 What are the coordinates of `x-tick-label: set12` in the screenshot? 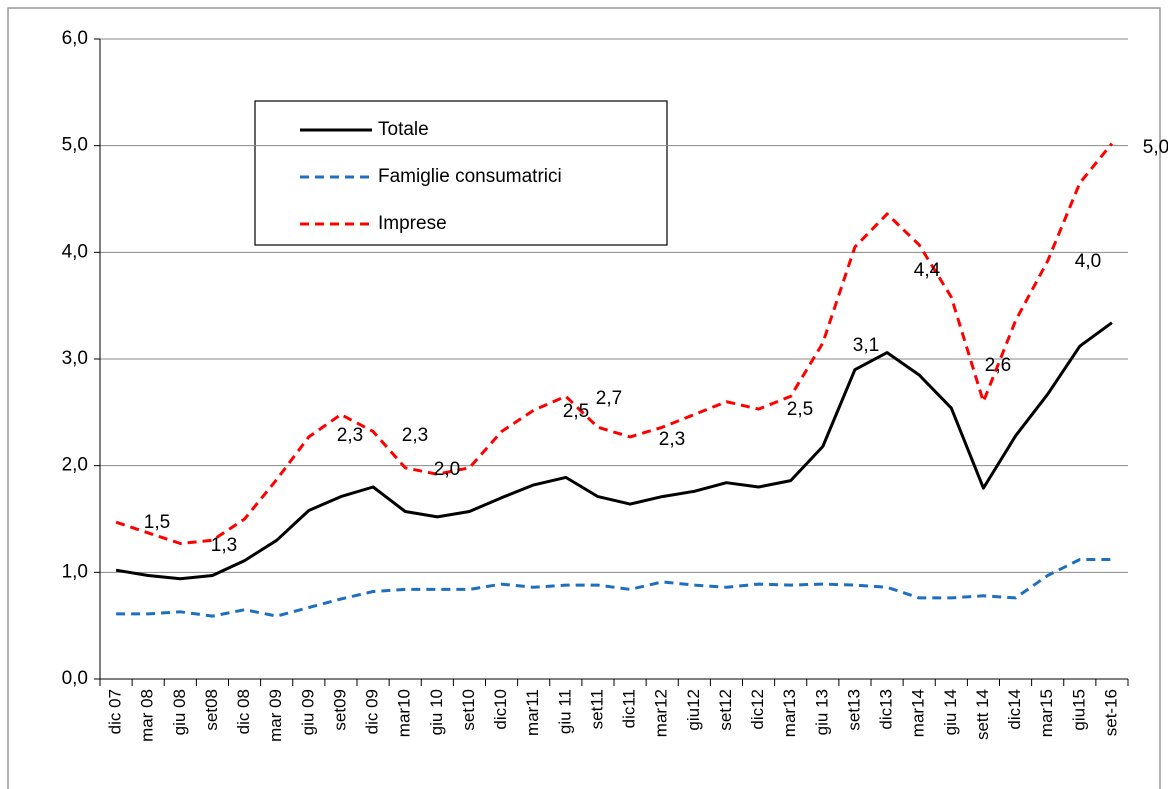 It's located at (725, 710).